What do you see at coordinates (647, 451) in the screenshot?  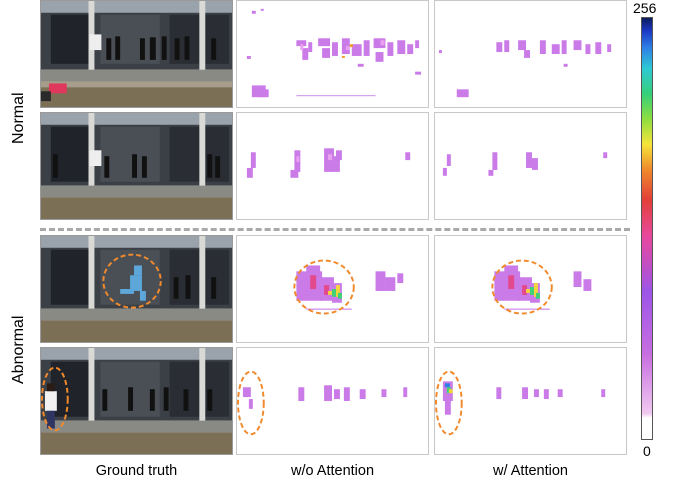 I see `colorbar-min-label: 0` at bounding box center [647, 451].